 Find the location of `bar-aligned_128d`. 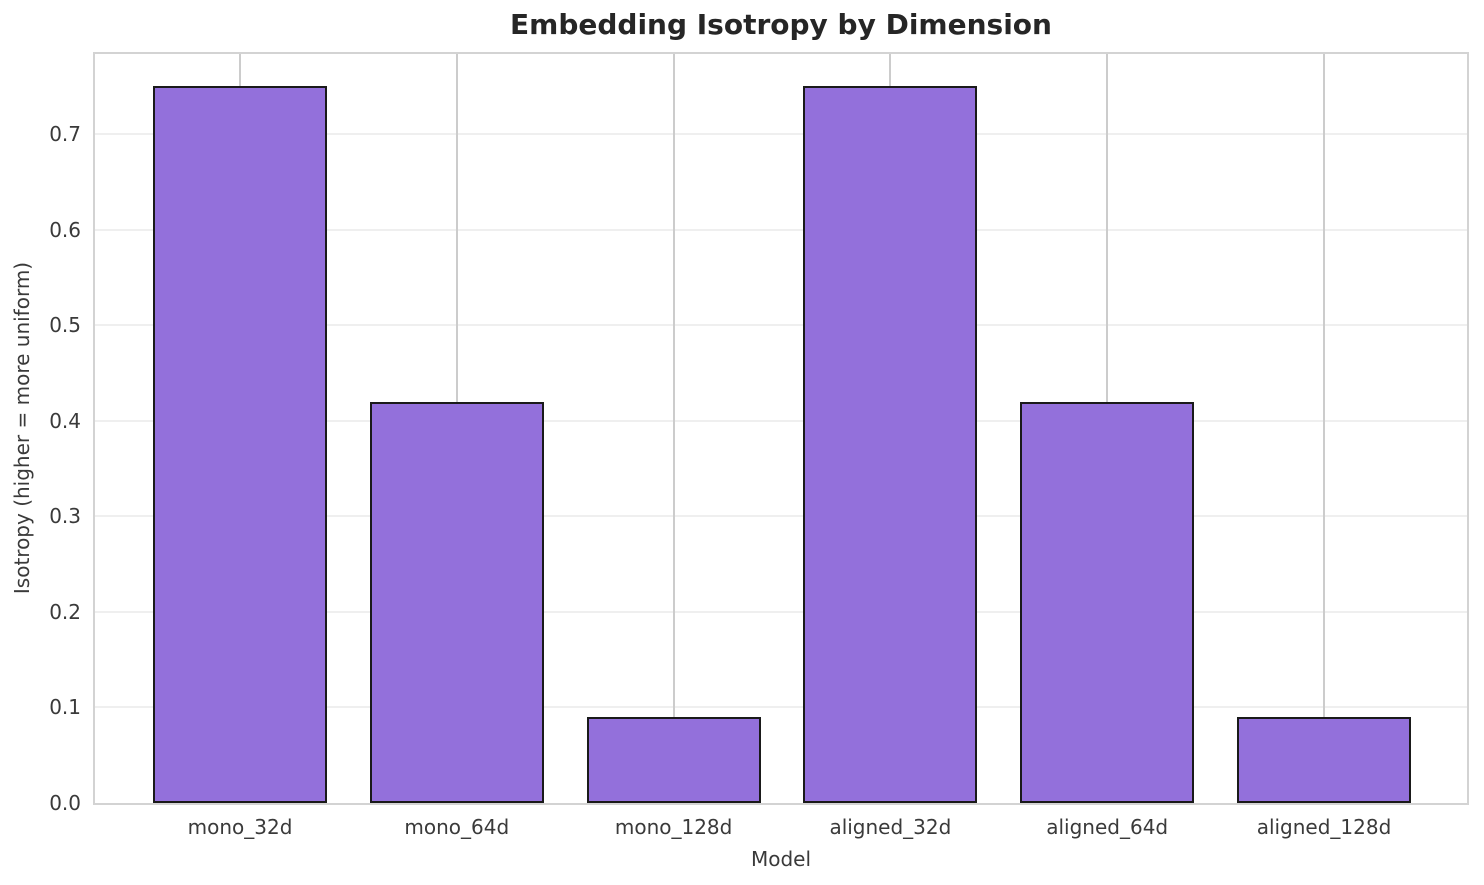

bar-aligned_128d is located at coordinates (1324, 760).